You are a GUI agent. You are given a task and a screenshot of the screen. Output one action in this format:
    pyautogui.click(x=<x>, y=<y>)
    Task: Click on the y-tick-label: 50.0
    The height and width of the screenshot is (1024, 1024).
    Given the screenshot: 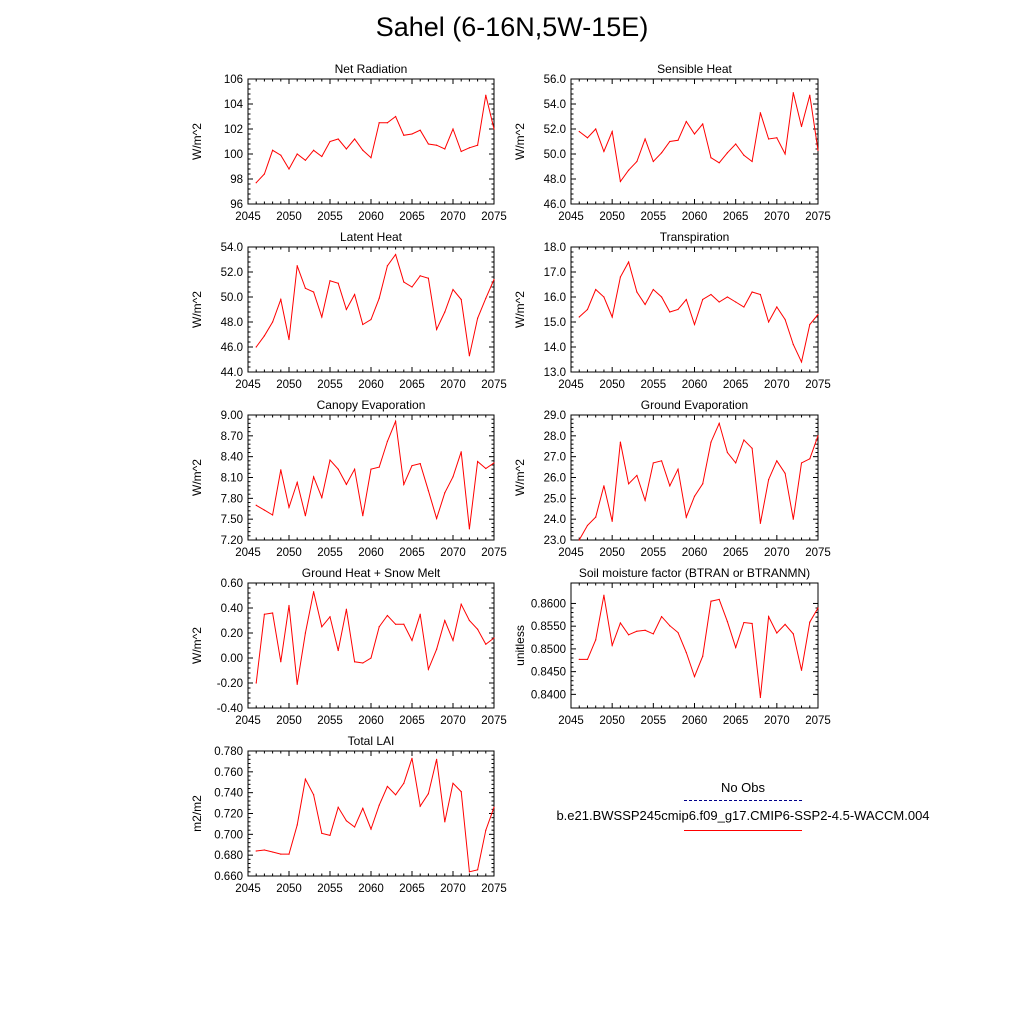 What is the action you would take?
    pyautogui.click(x=555, y=155)
    